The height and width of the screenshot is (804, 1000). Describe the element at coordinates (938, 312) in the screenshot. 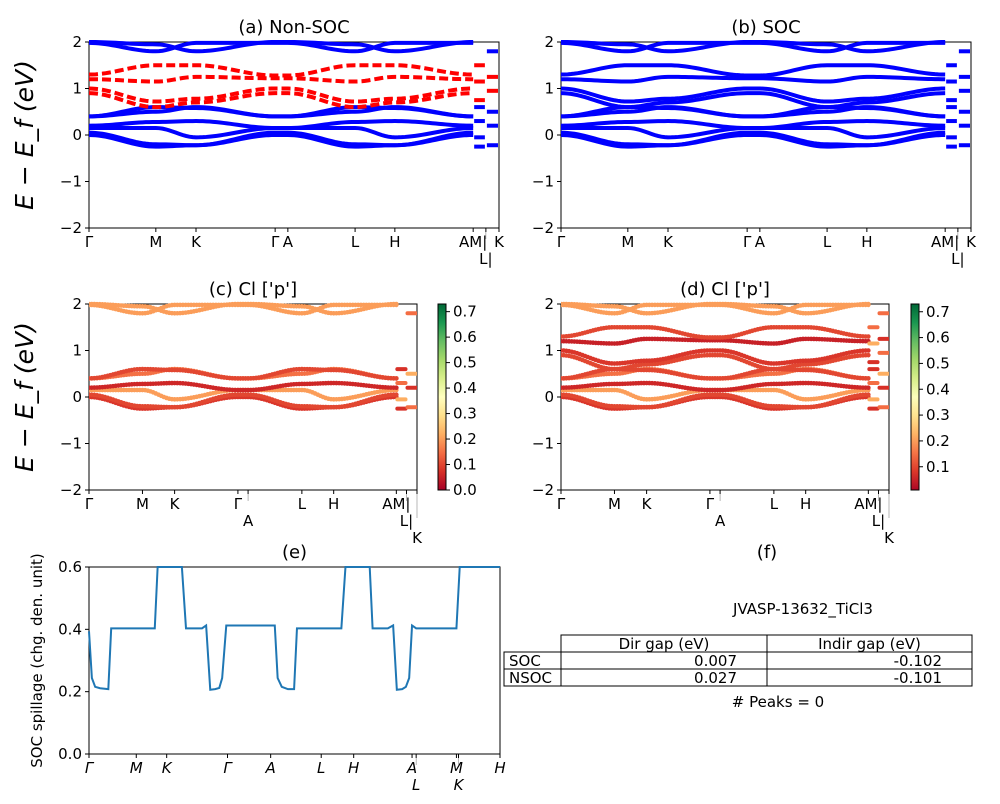

I see `colorbar-tick-label: 0.7` at that location.